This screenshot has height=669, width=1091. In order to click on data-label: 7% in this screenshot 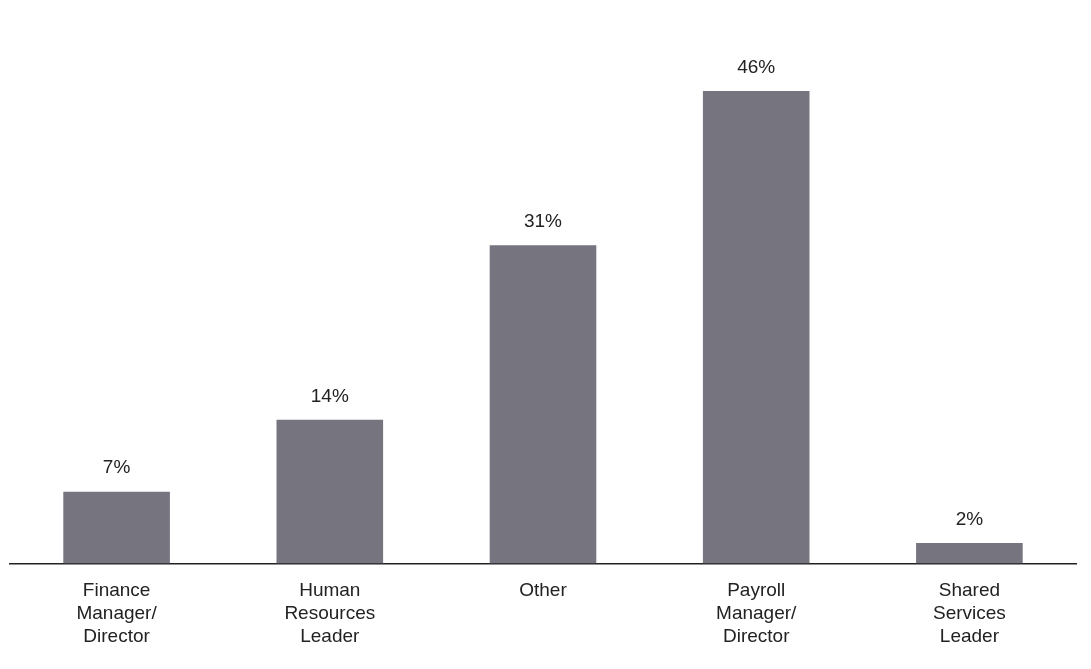, I will do `click(116, 467)`.